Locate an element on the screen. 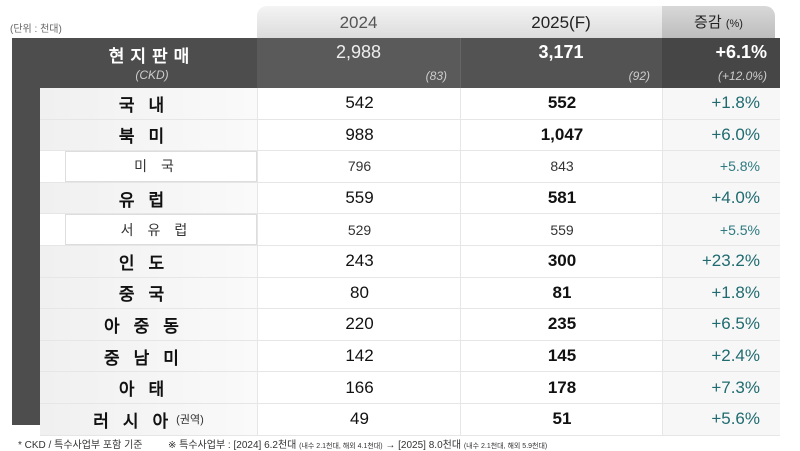 Image resolution: width=800 pixels, height=451 pixels. value-change: +6.0% is located at coordinates (721, 135).